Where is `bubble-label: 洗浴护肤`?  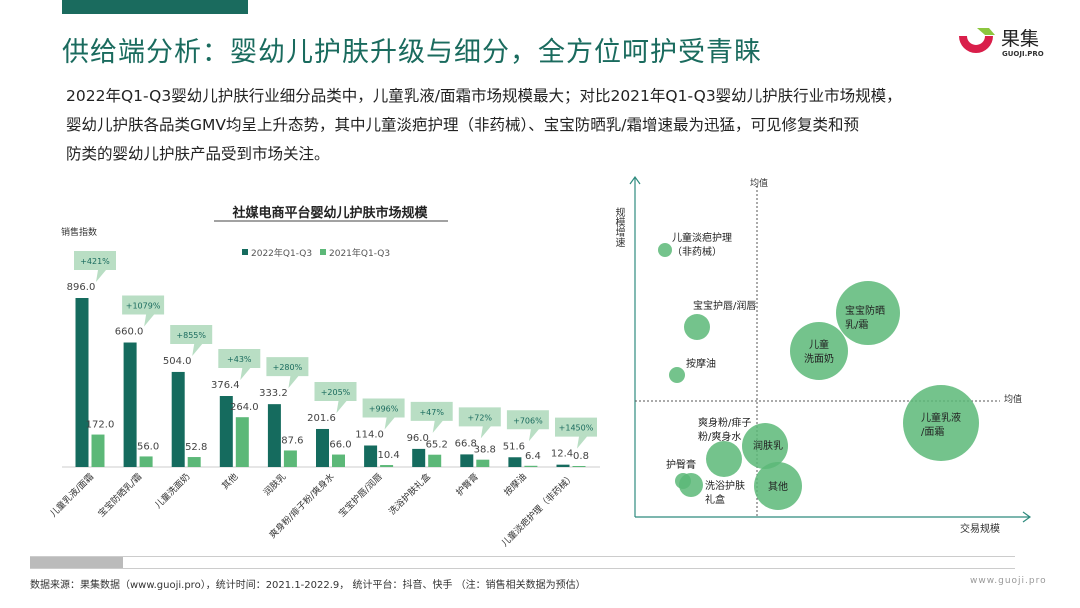 bubble-label: 洗浴护肤 is located at coordinates (725, 485).